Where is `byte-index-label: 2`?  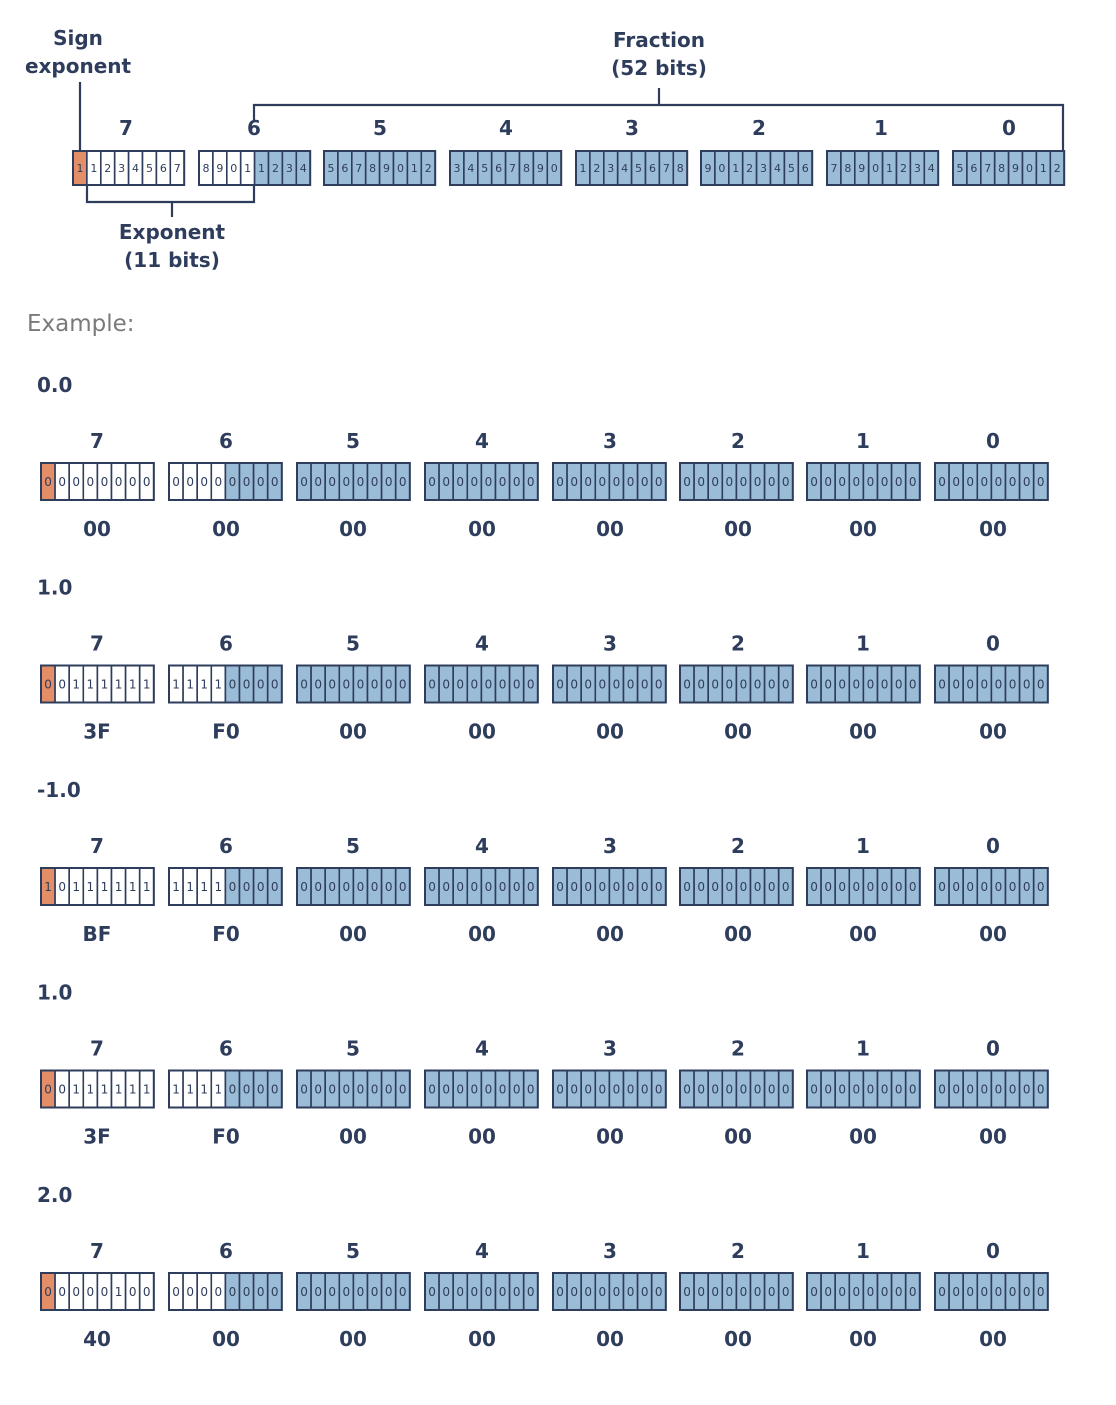
byte-index-label: 2 is located at coordinates (738, 441).